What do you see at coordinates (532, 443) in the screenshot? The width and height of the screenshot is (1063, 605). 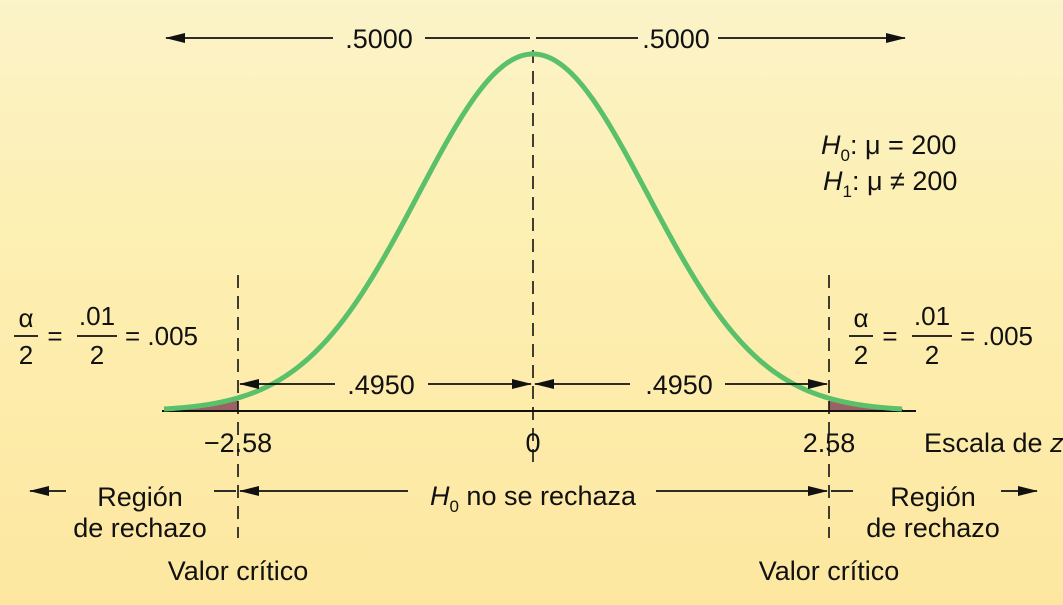 I see `tick-center: 0` at bounding box center [532, 443].